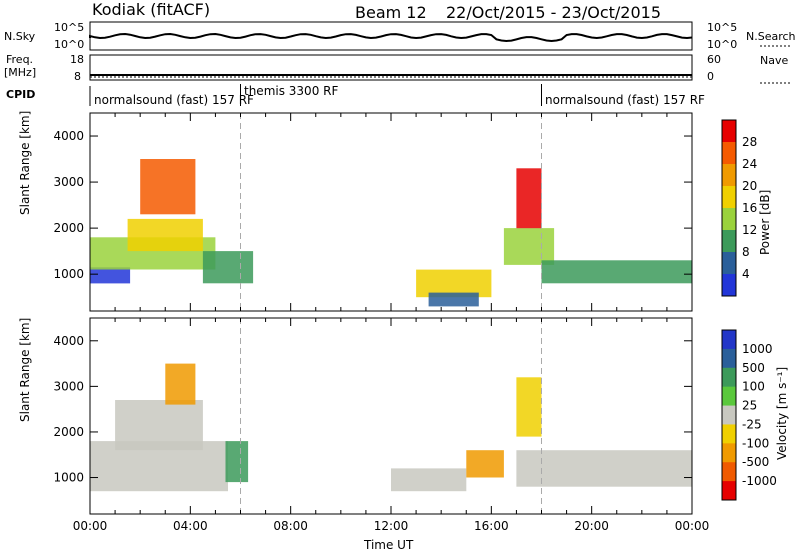 This screenshot has width=800, height=554. What do you see at coordinates (68, 228) in the screenshot?
I see `power-ytick-label: 2000` at bounding box center [68, 228].